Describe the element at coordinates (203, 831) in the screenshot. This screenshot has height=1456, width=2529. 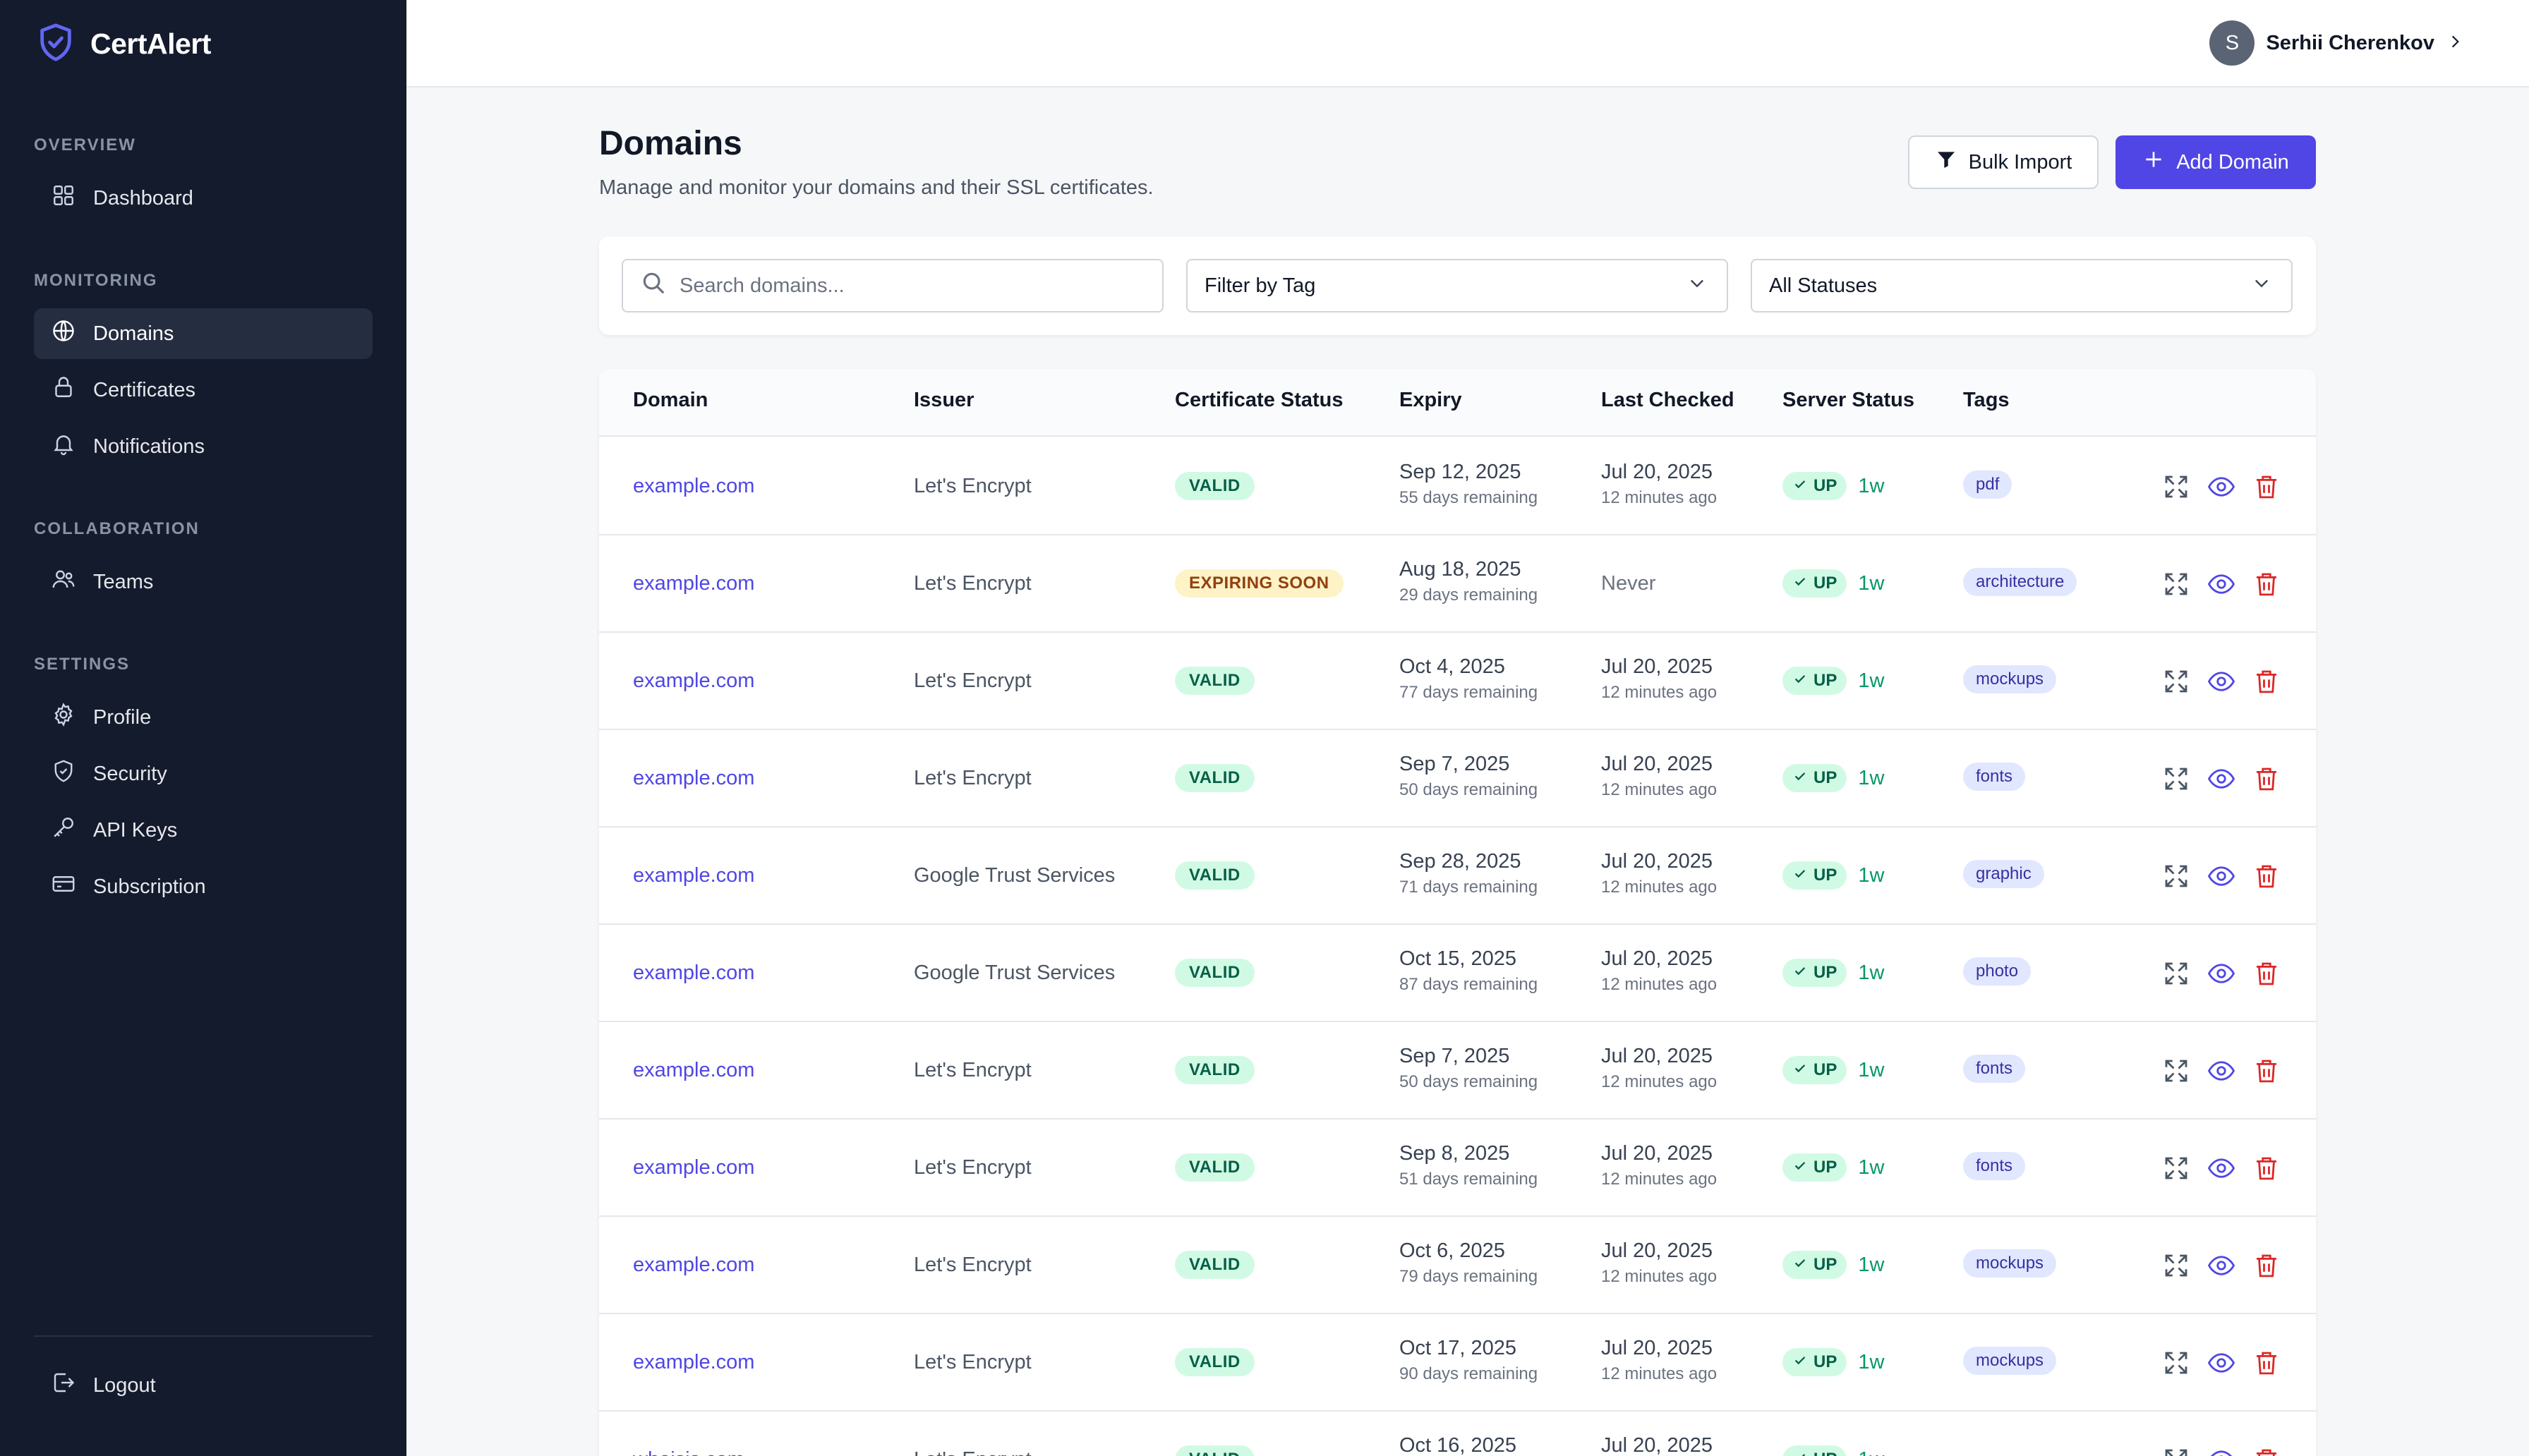
I see `sidebar-item-api-keys: API Keys` at that location.